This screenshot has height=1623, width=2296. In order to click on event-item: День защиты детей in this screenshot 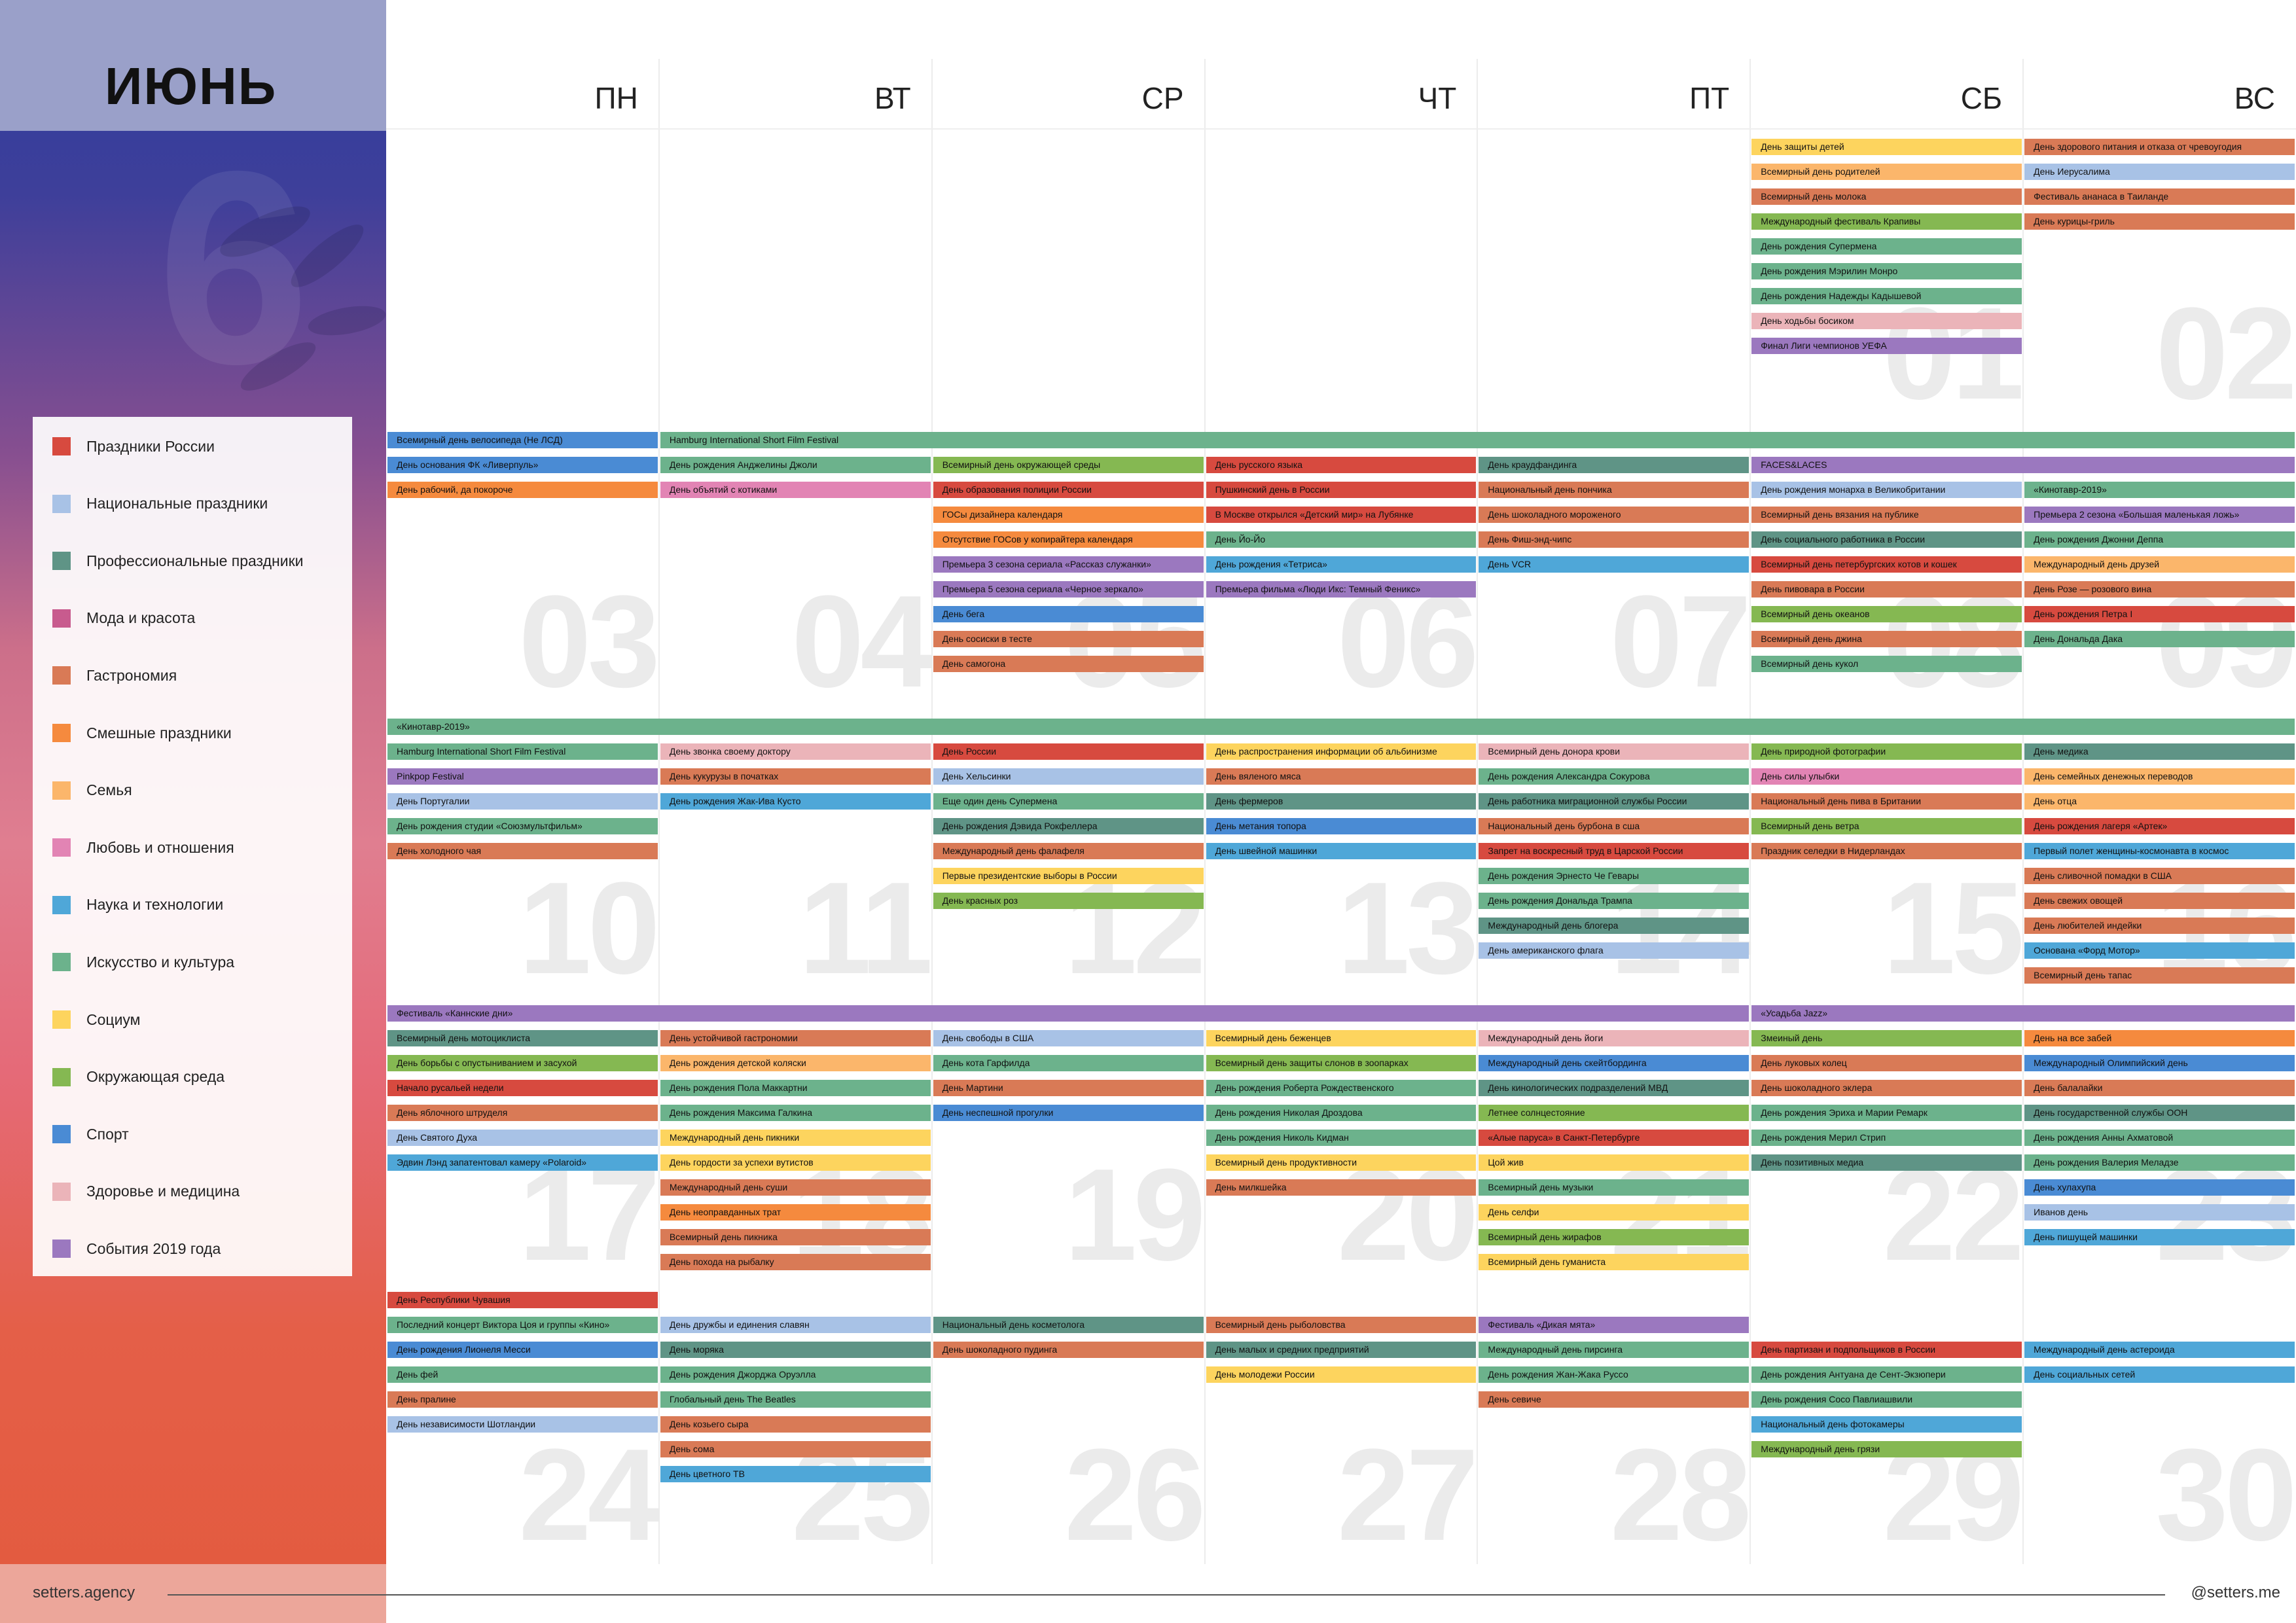, I will do `click(1886, 147)`.